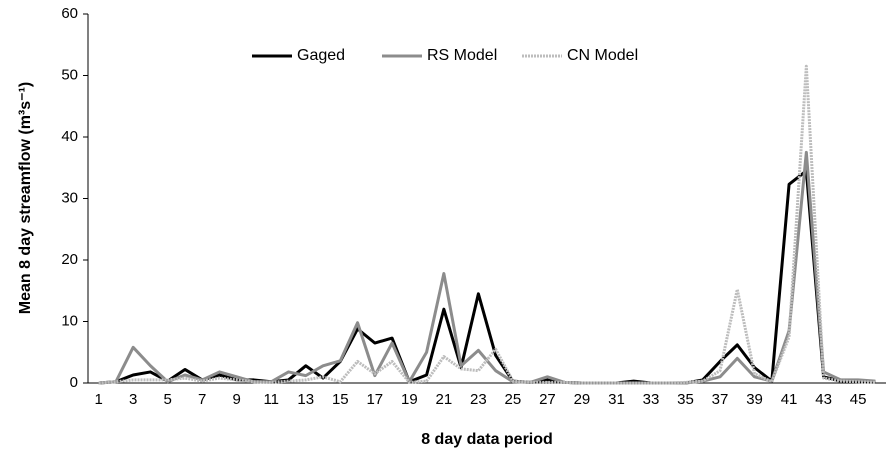  I want to click on x-axis-title: 8 day data period, so click(487, 439).